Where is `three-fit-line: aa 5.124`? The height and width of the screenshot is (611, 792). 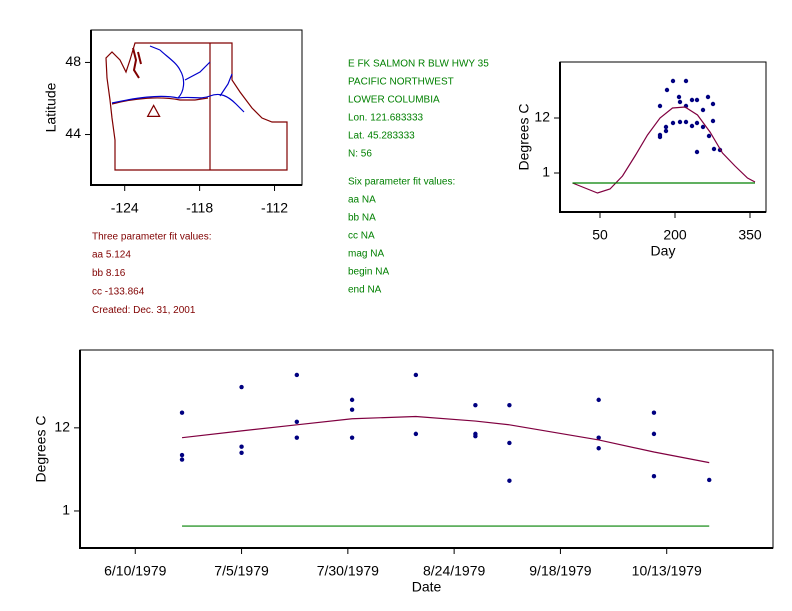 three-fit-line: aa 5.124 is located at coordinates (111, 255).